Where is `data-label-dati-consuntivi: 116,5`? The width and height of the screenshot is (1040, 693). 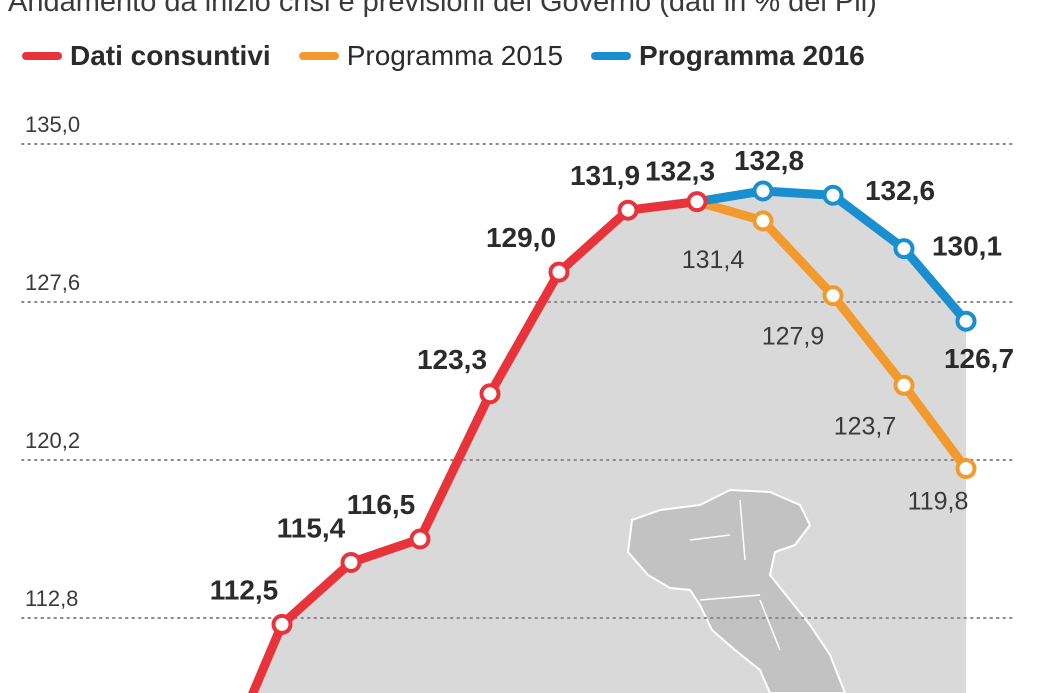
data-label-dati-consuntivi: 116,5 is located at coordinates (381, 504).